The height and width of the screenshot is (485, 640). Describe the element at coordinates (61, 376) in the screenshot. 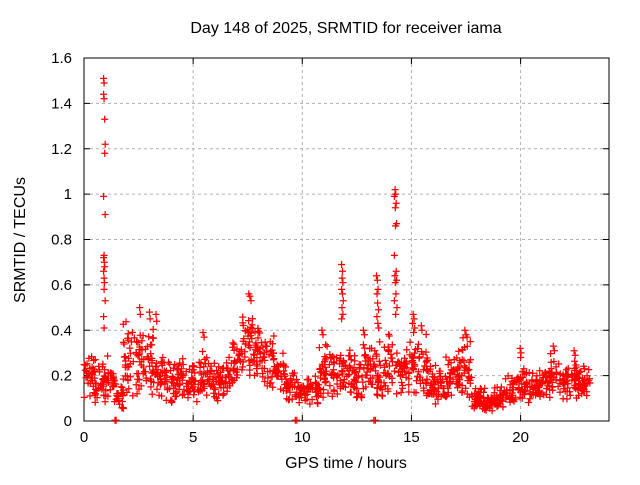

I see `y-tick-label: 0.2` at that location.